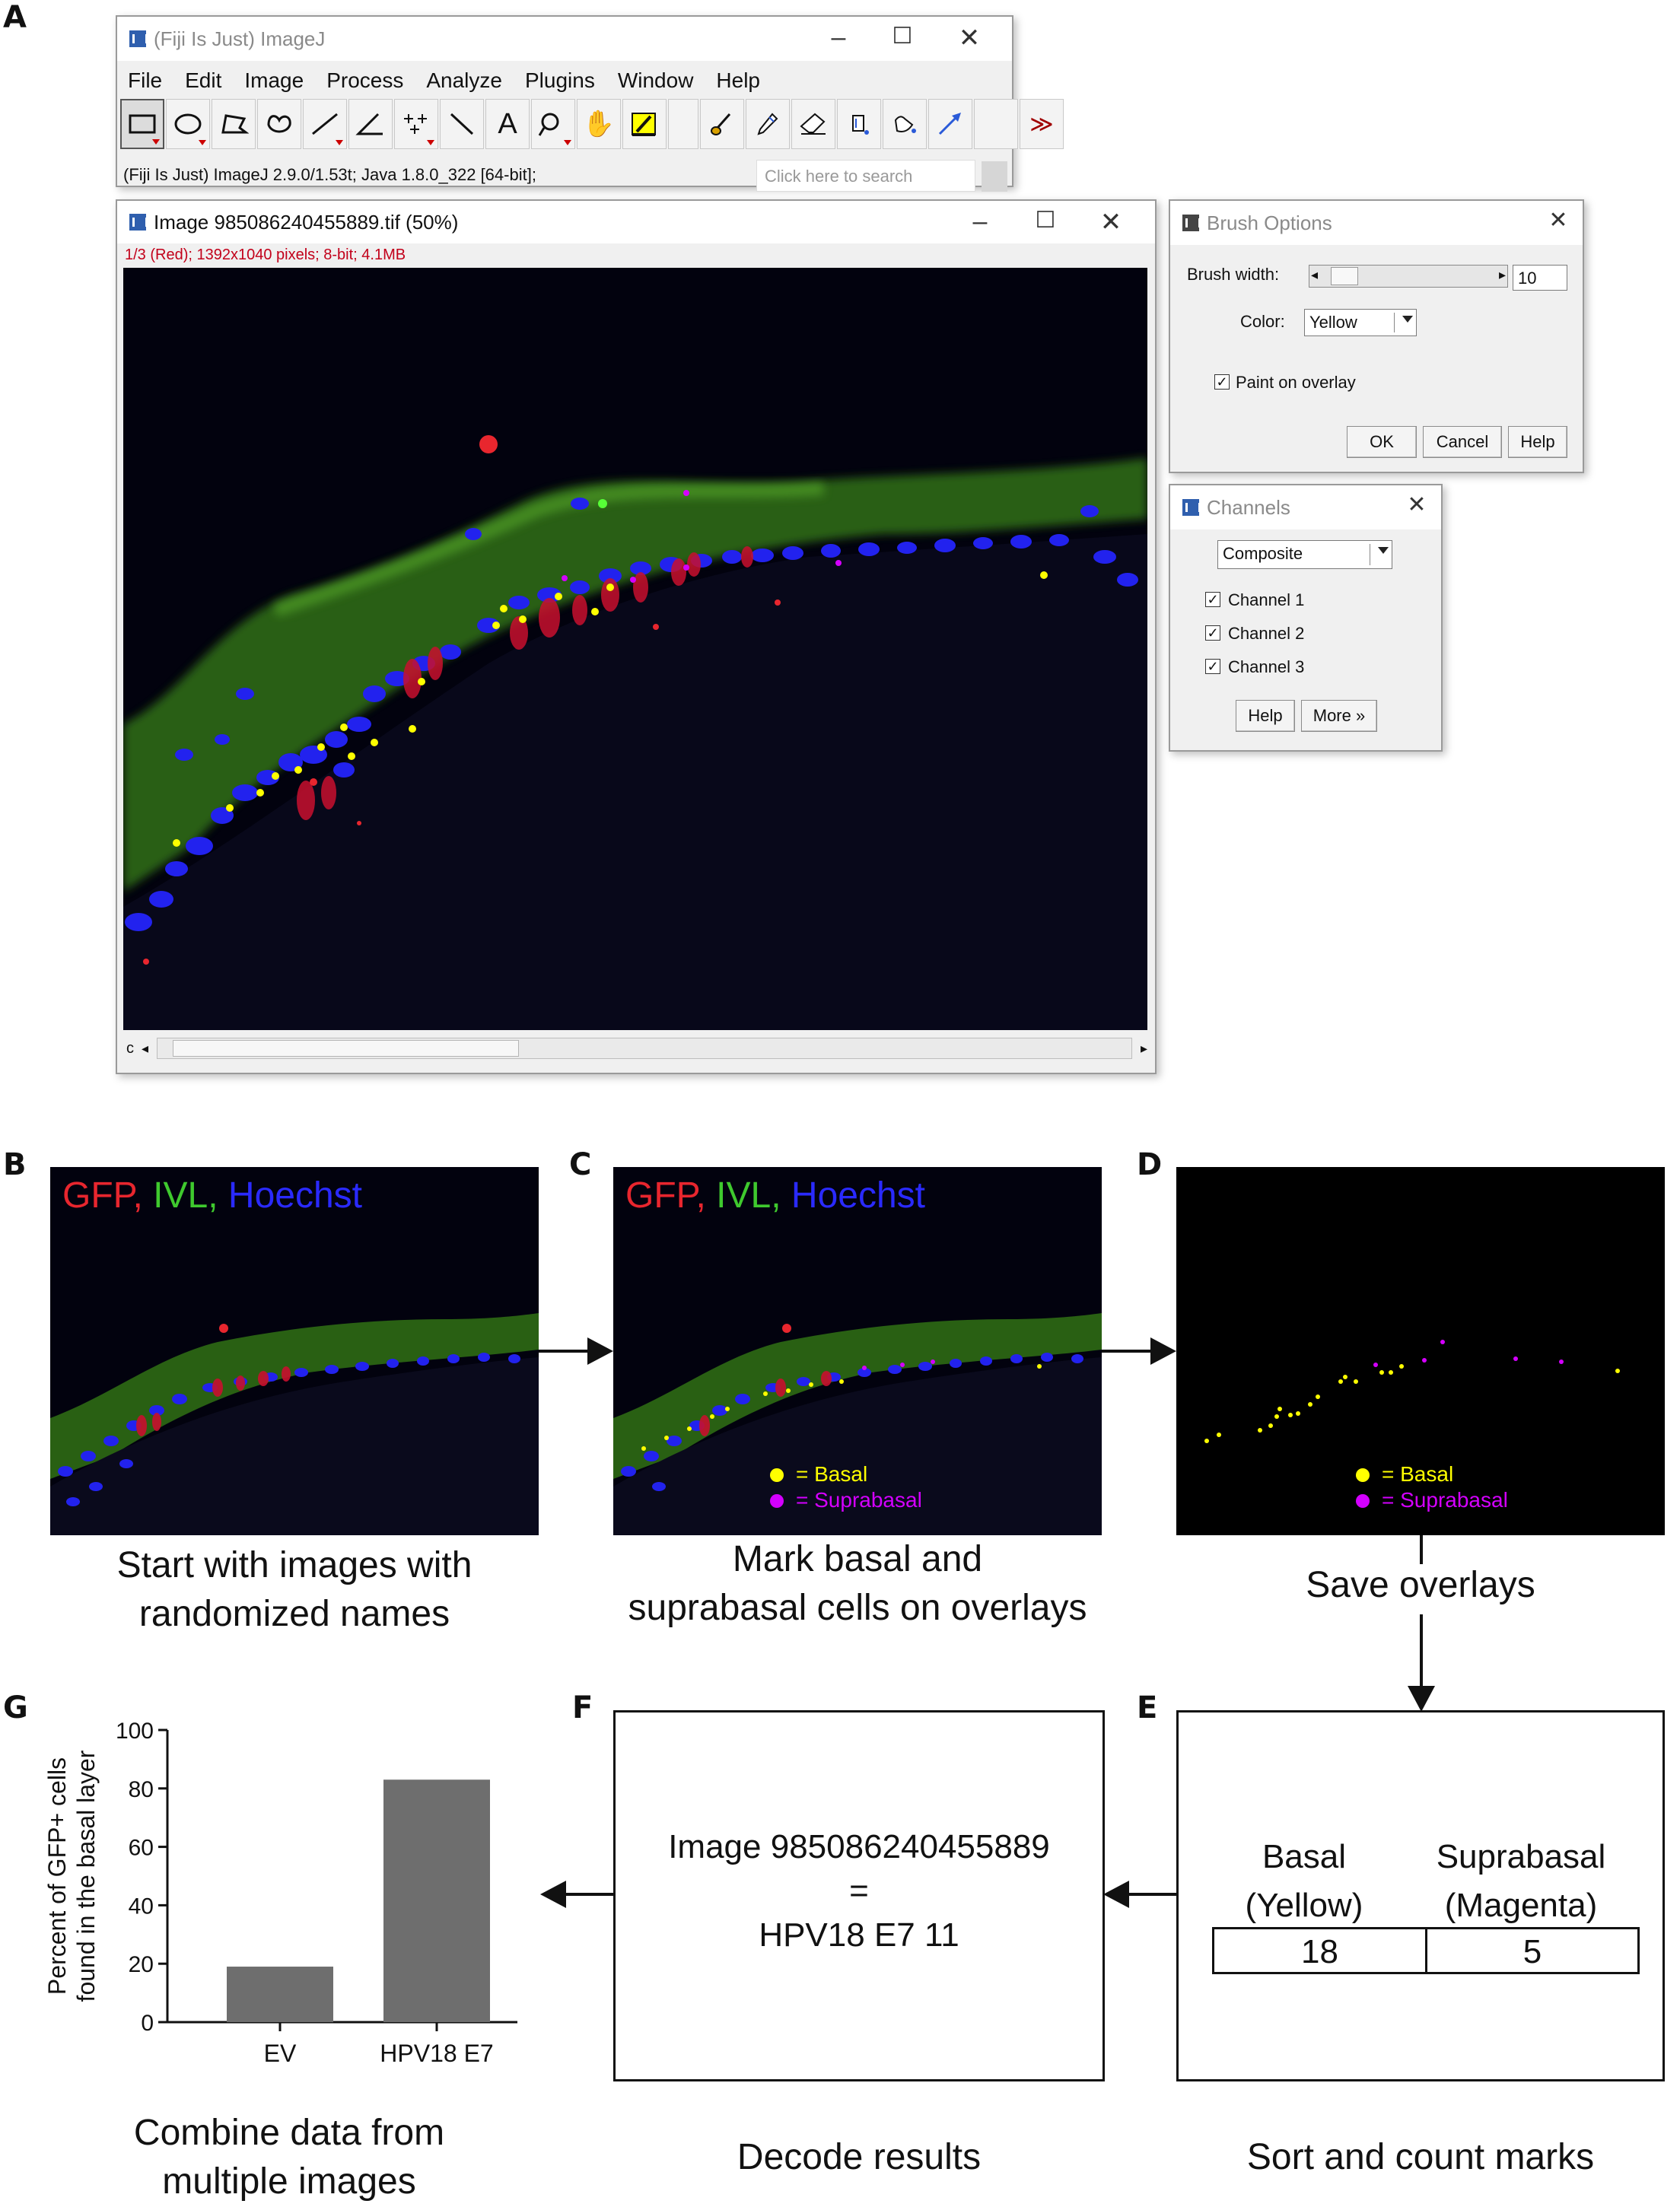  What do you see at coordinates (1382, 442) in the screenshot?
I see `ok-button: OK` at bounding box center [1382, 442].